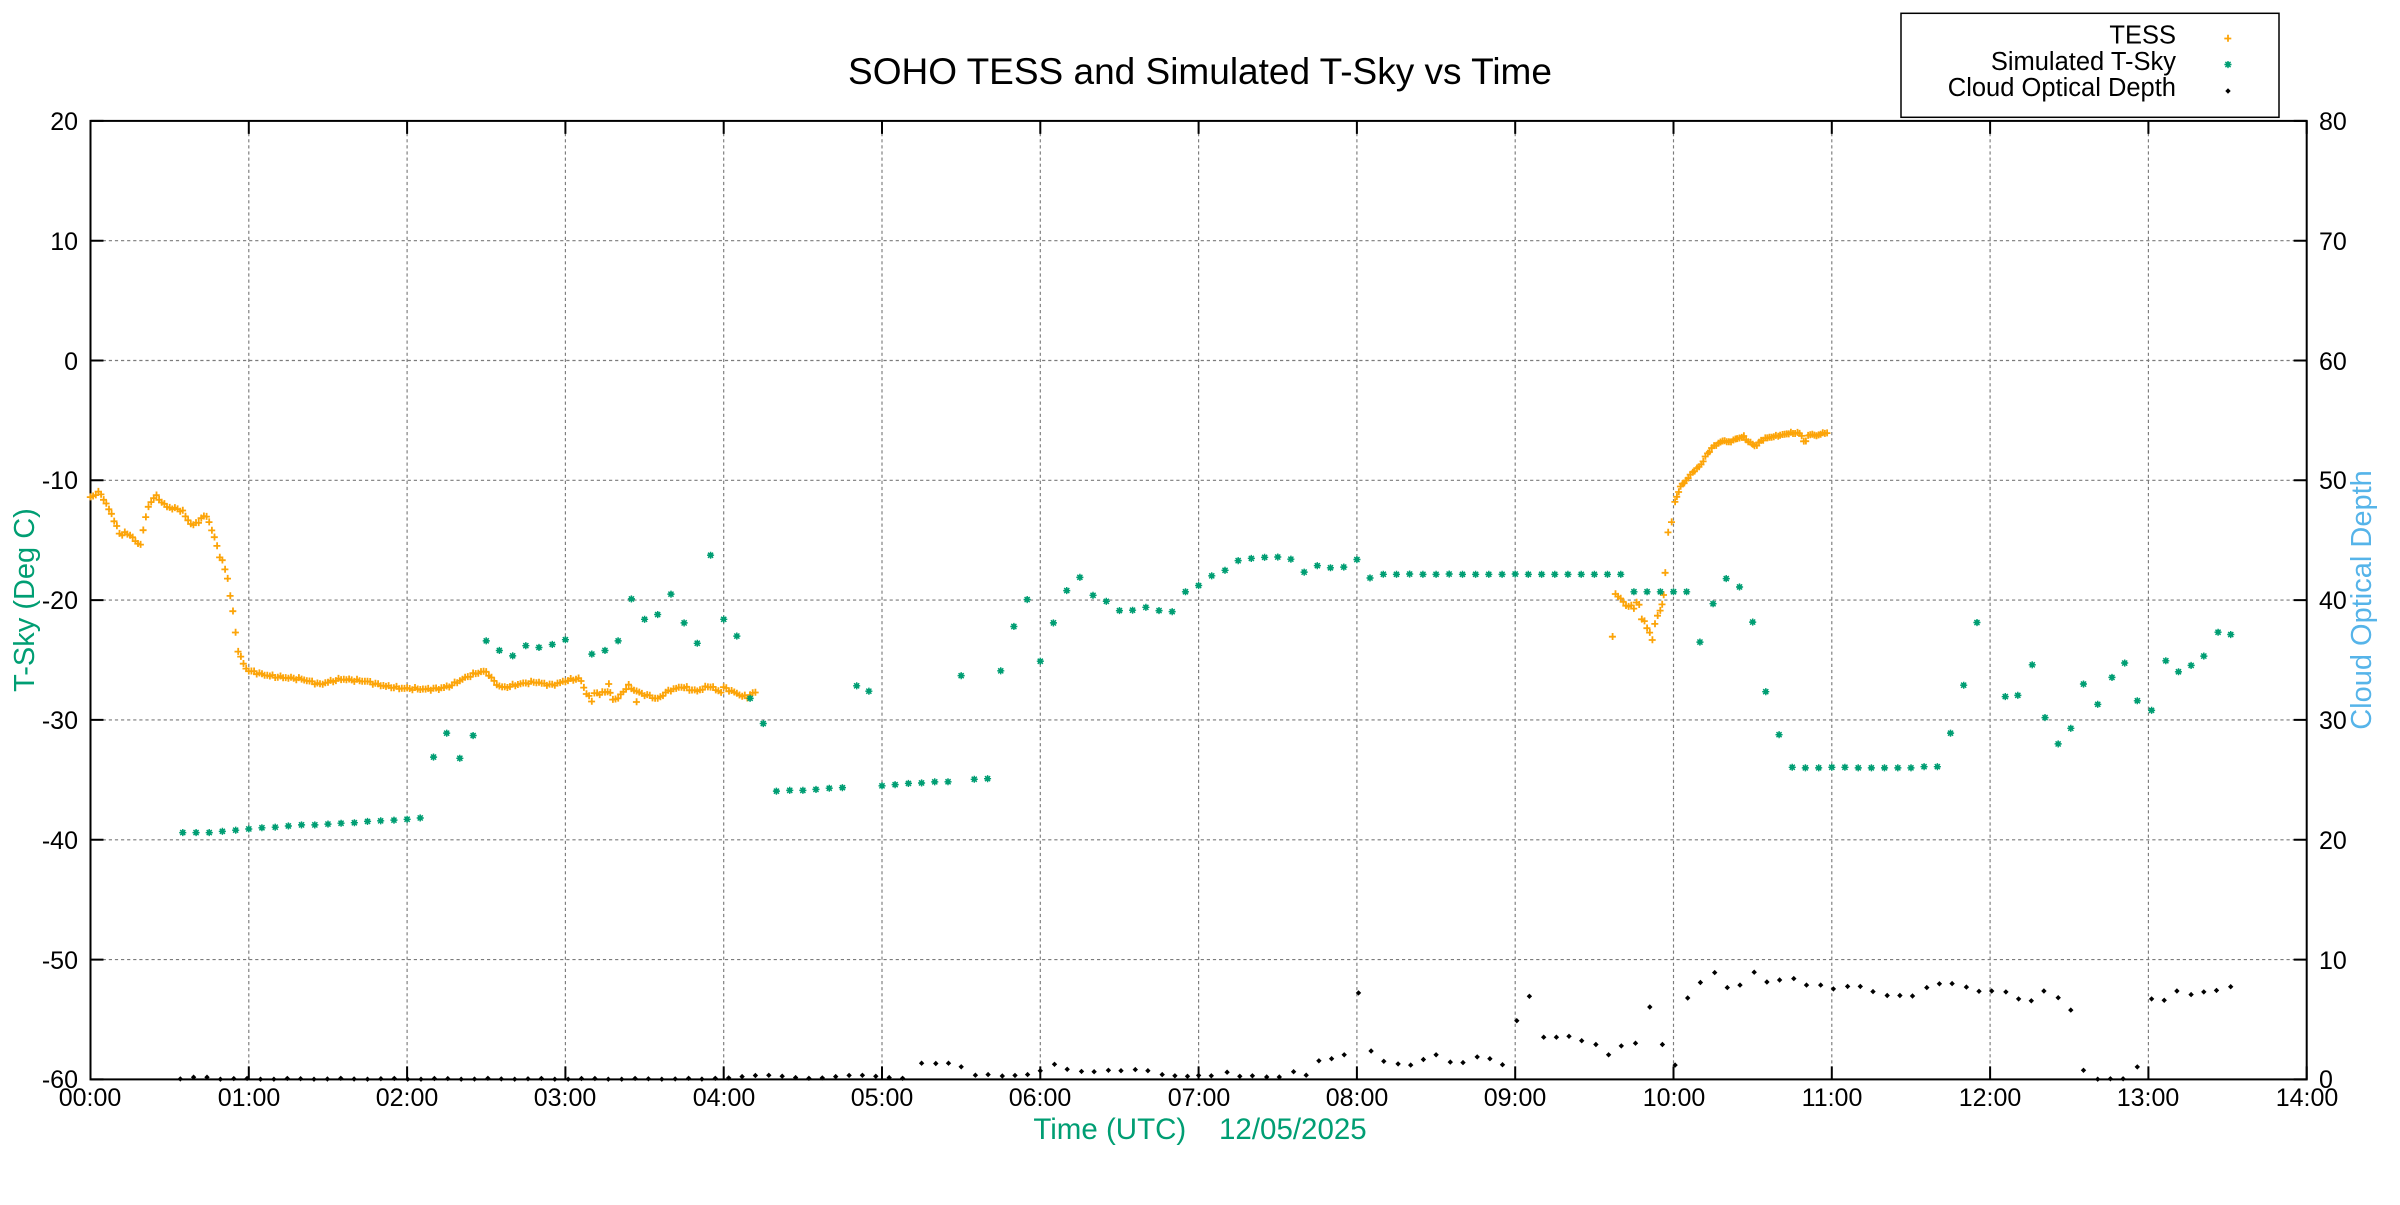  I want to click on svg-text: 06:00, so click(1040, 1098).